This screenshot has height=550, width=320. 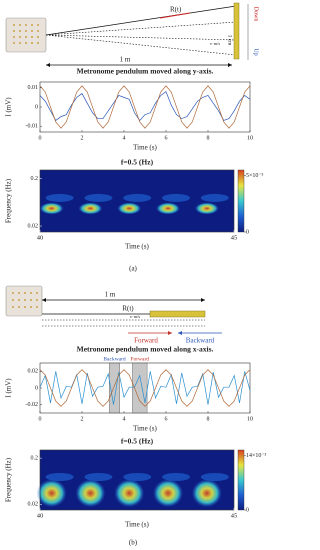 What do you see at coordinates (139, 359) in the screenshot?
I see `highlight-label: Forward` at bounding box center [139, 359].